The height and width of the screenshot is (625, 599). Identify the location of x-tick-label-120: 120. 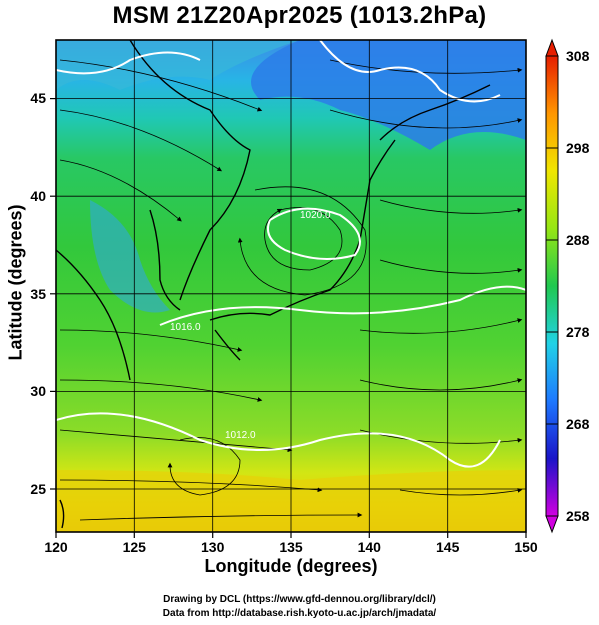
(56, 547).